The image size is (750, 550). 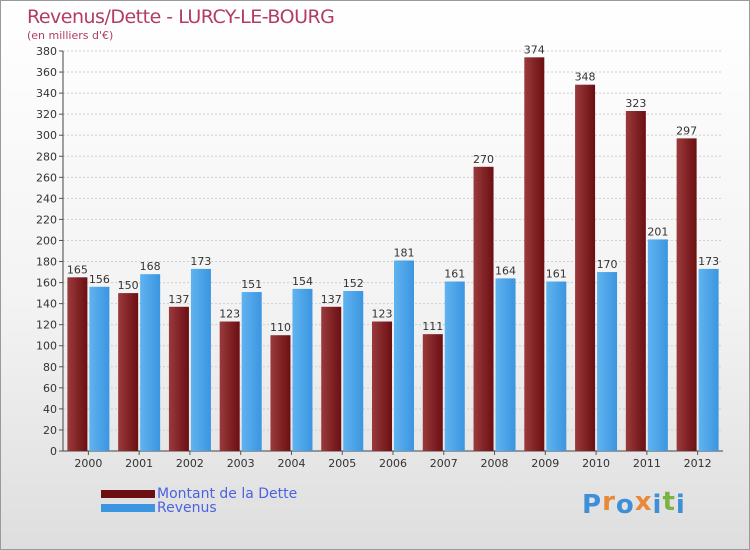 I want to click on x-tick-label: 2011, so click(x=647, y=463).